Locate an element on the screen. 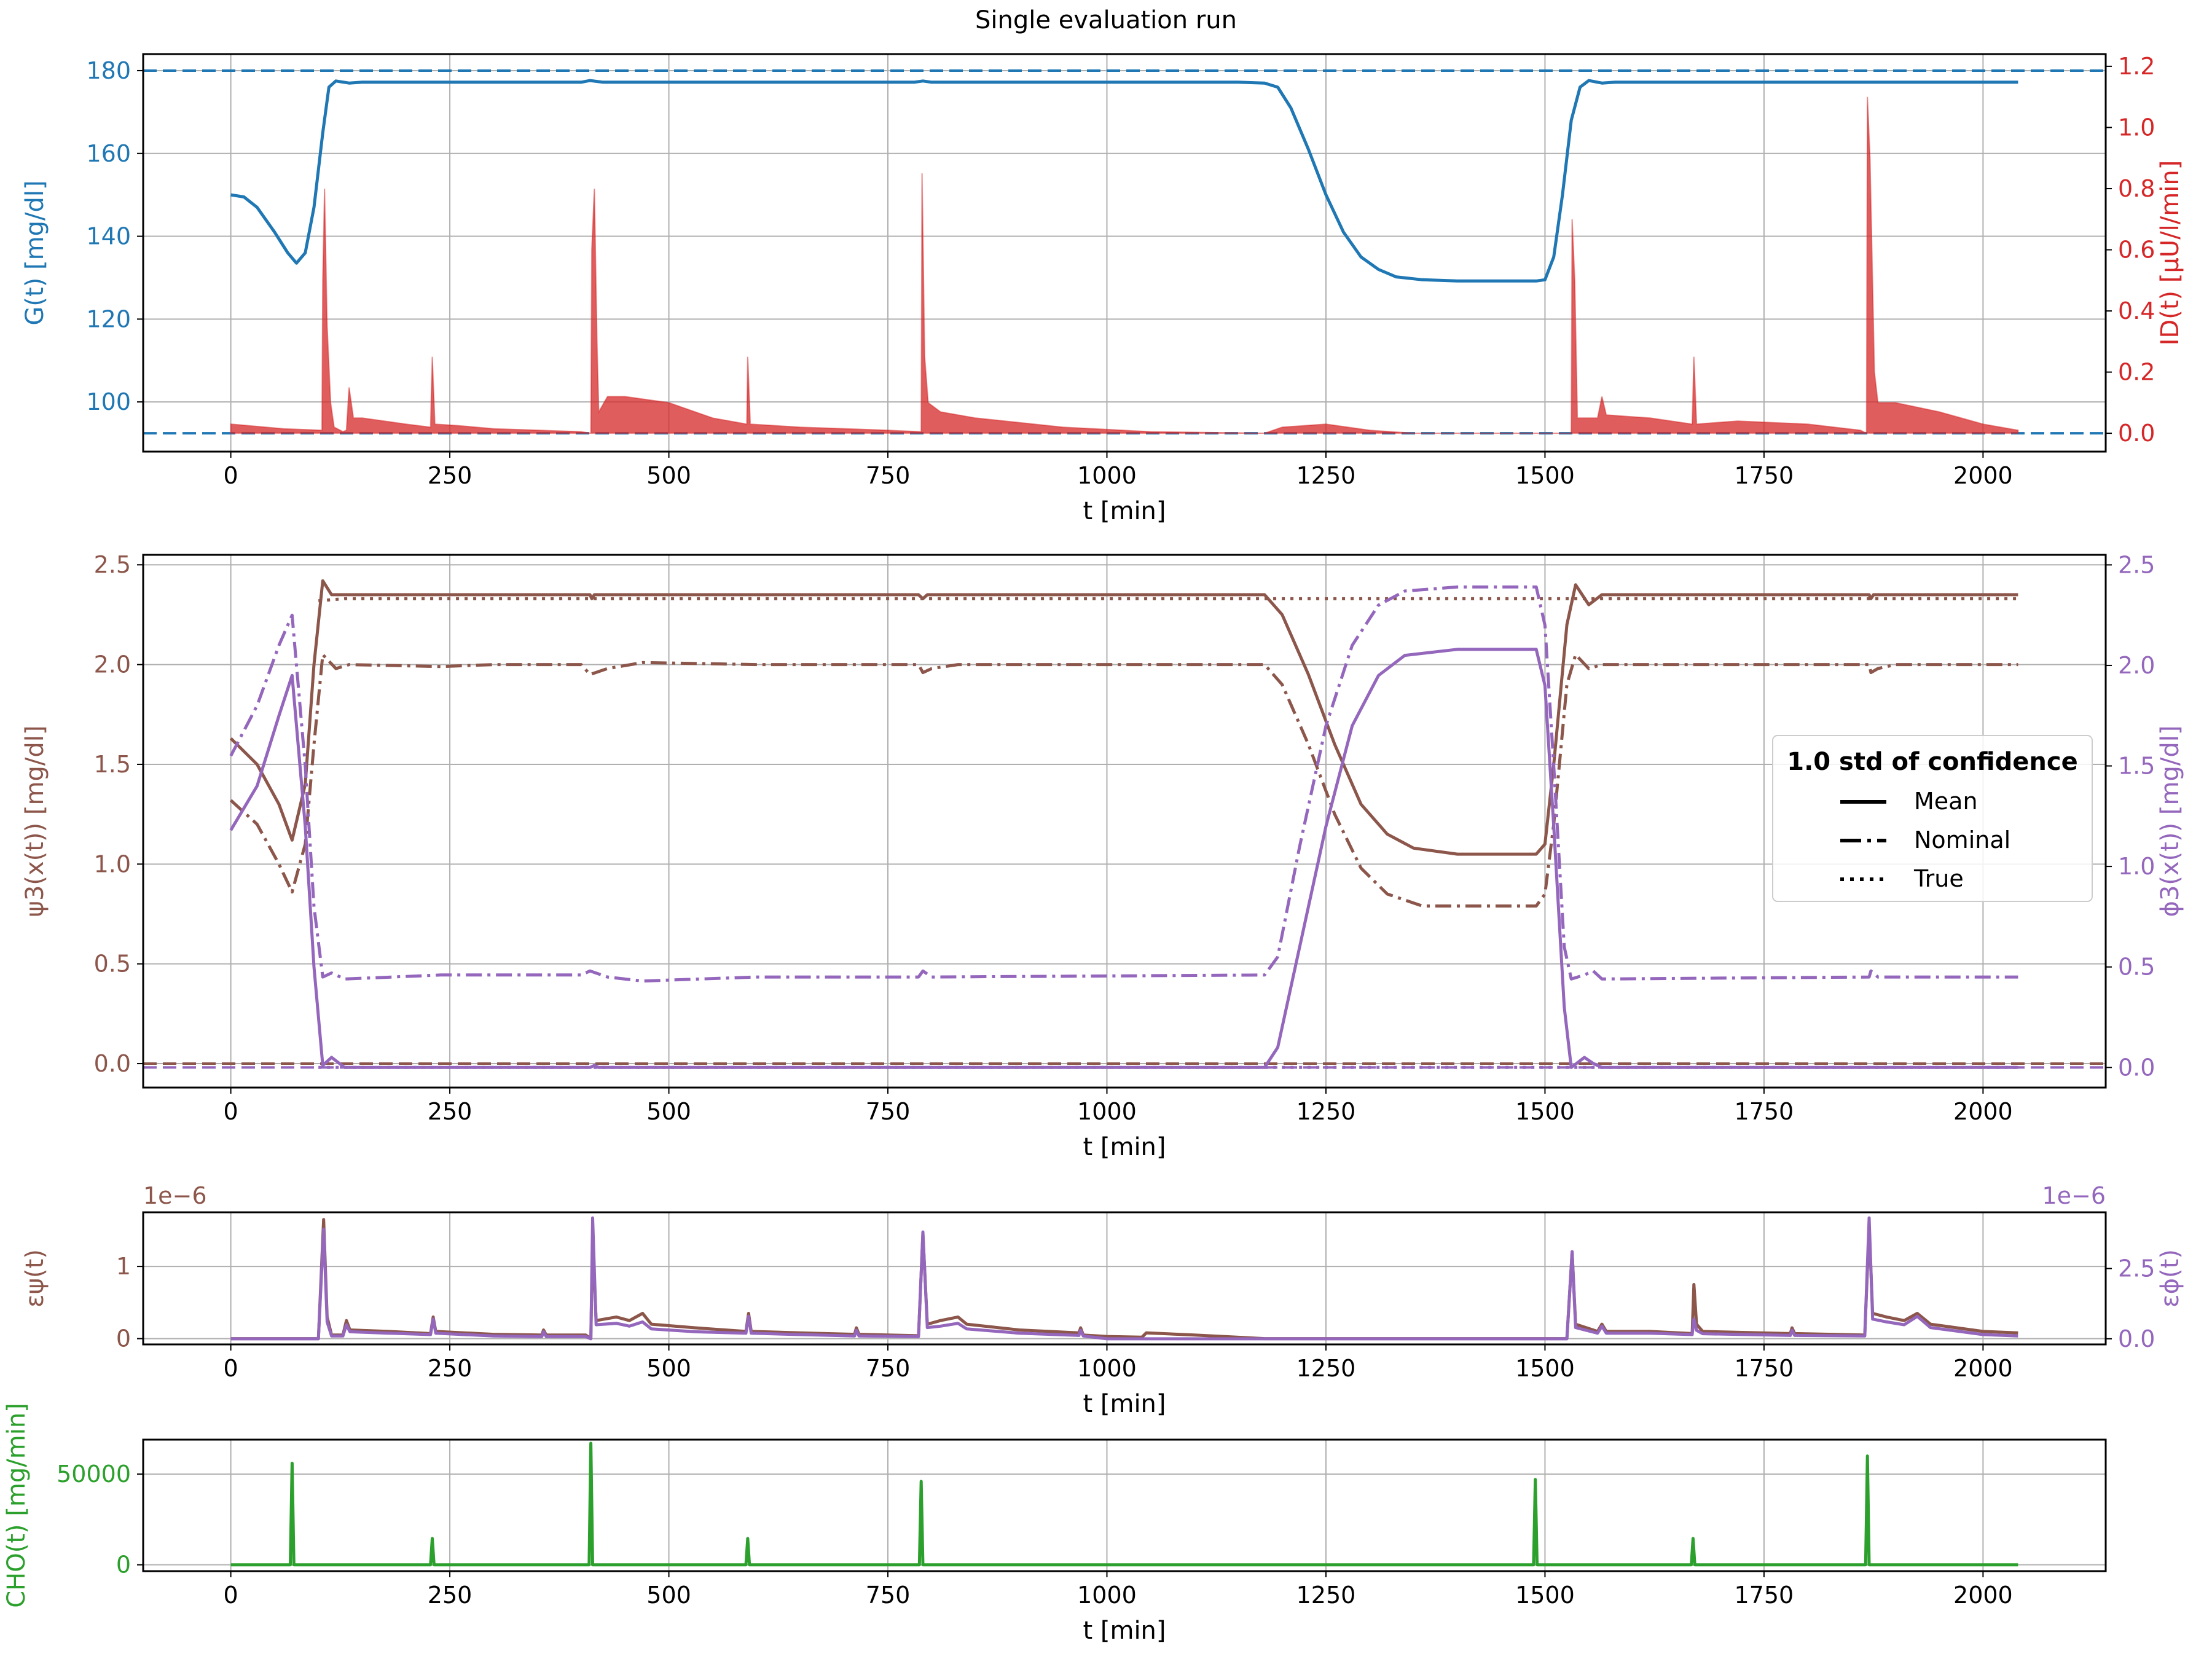 Image resolution: width=2212 pixels, height=1659 pixels. right-y-tick-label: 0.2 is located at coordinates (2136, 372).